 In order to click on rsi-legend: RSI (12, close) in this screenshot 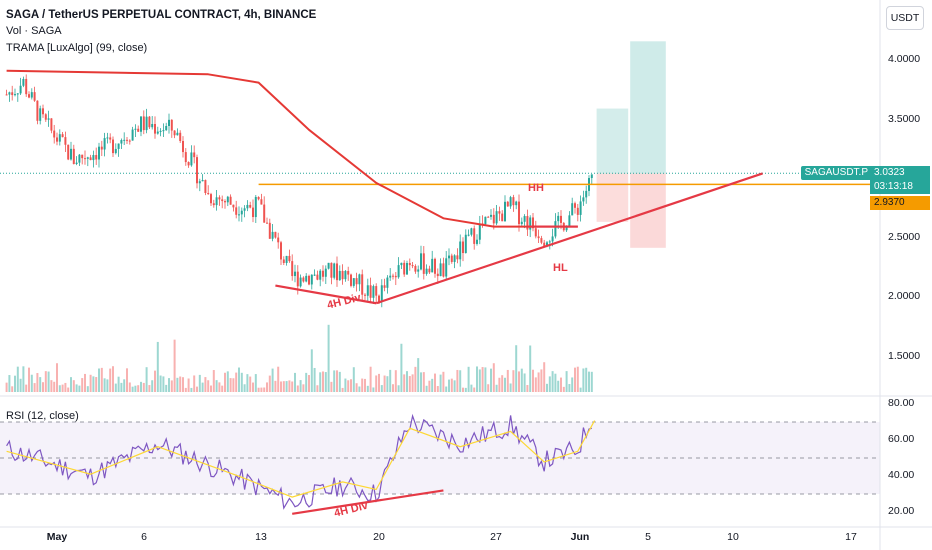, I will do `click(42, 416)`.